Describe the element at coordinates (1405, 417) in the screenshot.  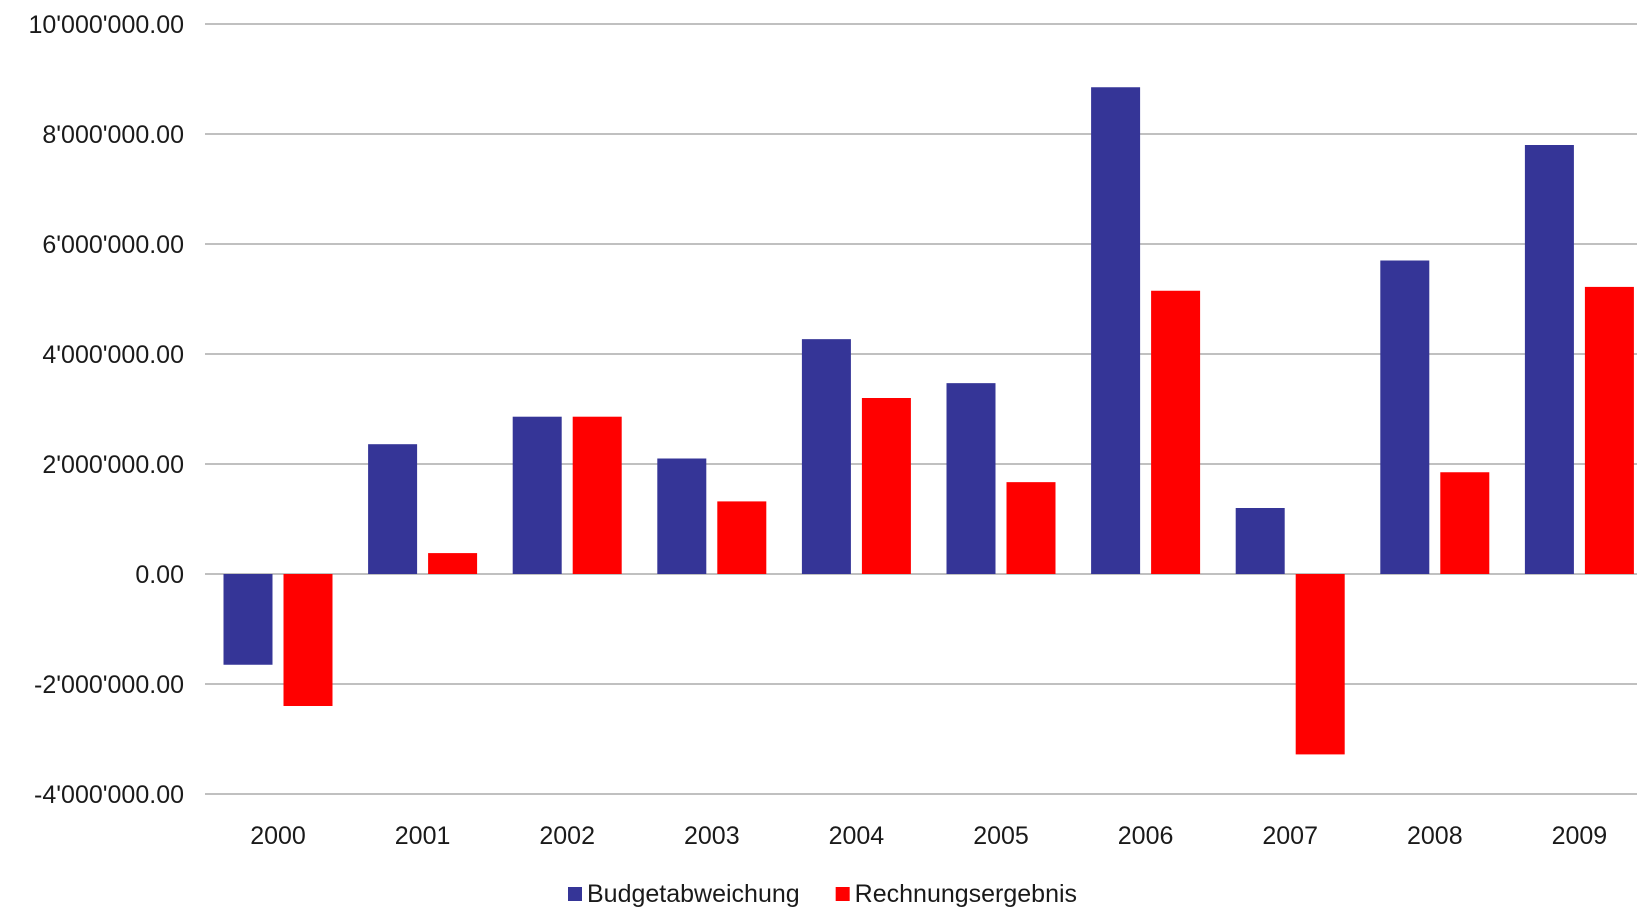
I see `bar-budgetabweichung-2008` at that location.